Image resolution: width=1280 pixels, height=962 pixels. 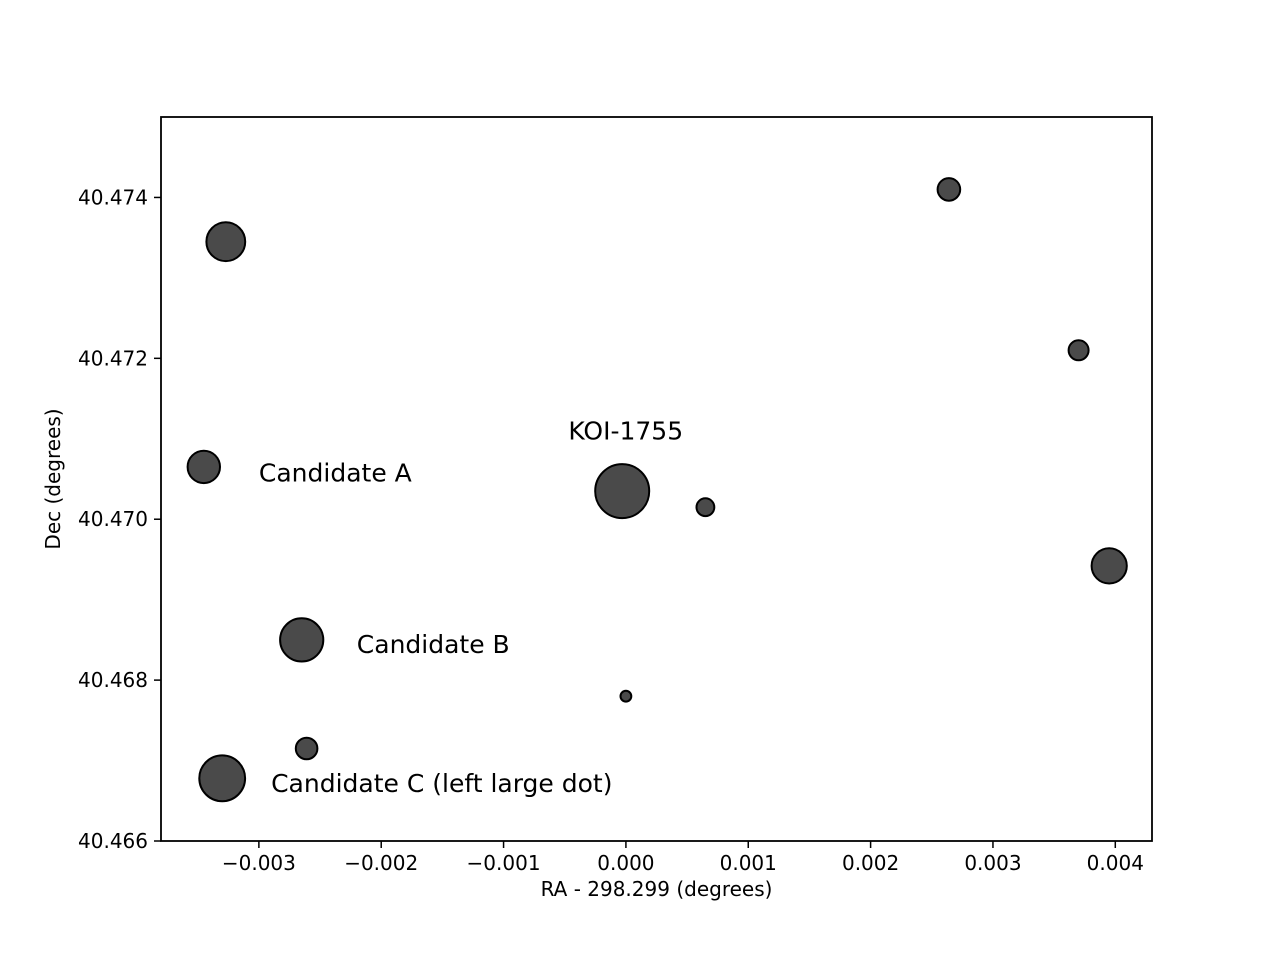 I want to click on x-tick-label-7: 0.004, so click(x=1115, y=863).